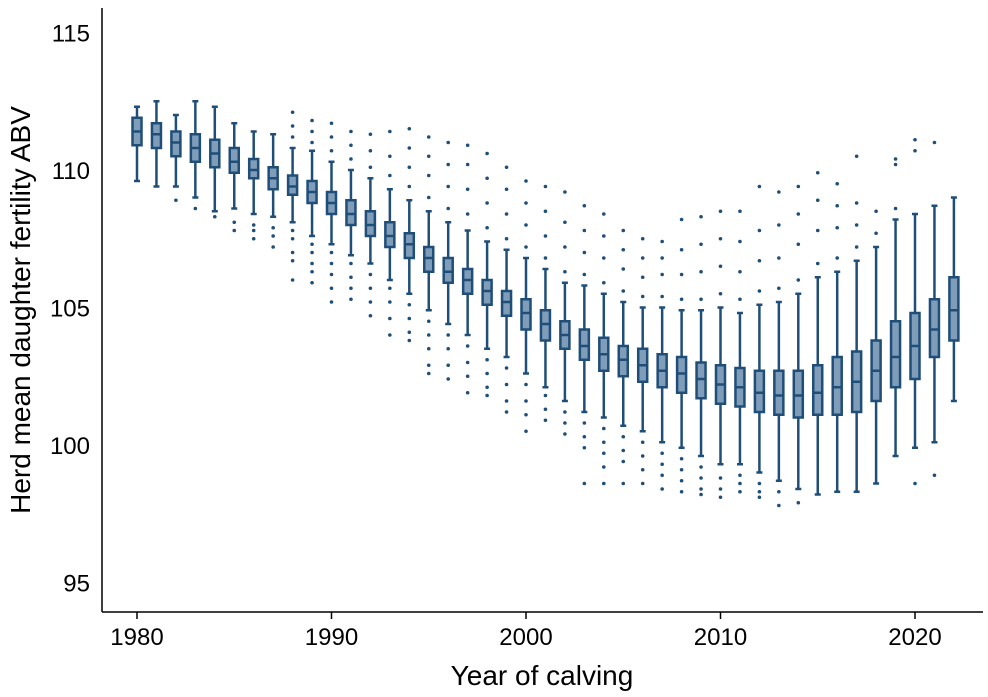 The image size is (988, 697). I want to click on box-2017, so click(856, 323).